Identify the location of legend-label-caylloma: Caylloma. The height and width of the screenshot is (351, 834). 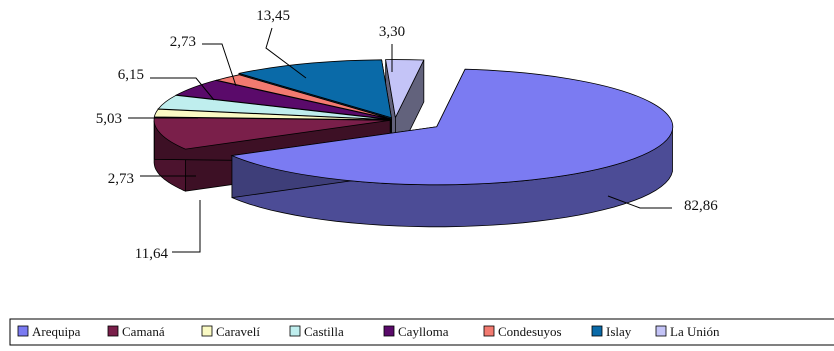
(423, 331).